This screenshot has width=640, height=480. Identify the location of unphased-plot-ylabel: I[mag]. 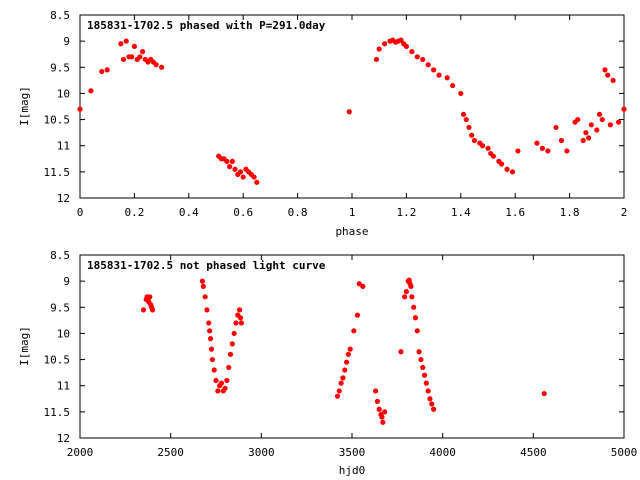
(24, 346).